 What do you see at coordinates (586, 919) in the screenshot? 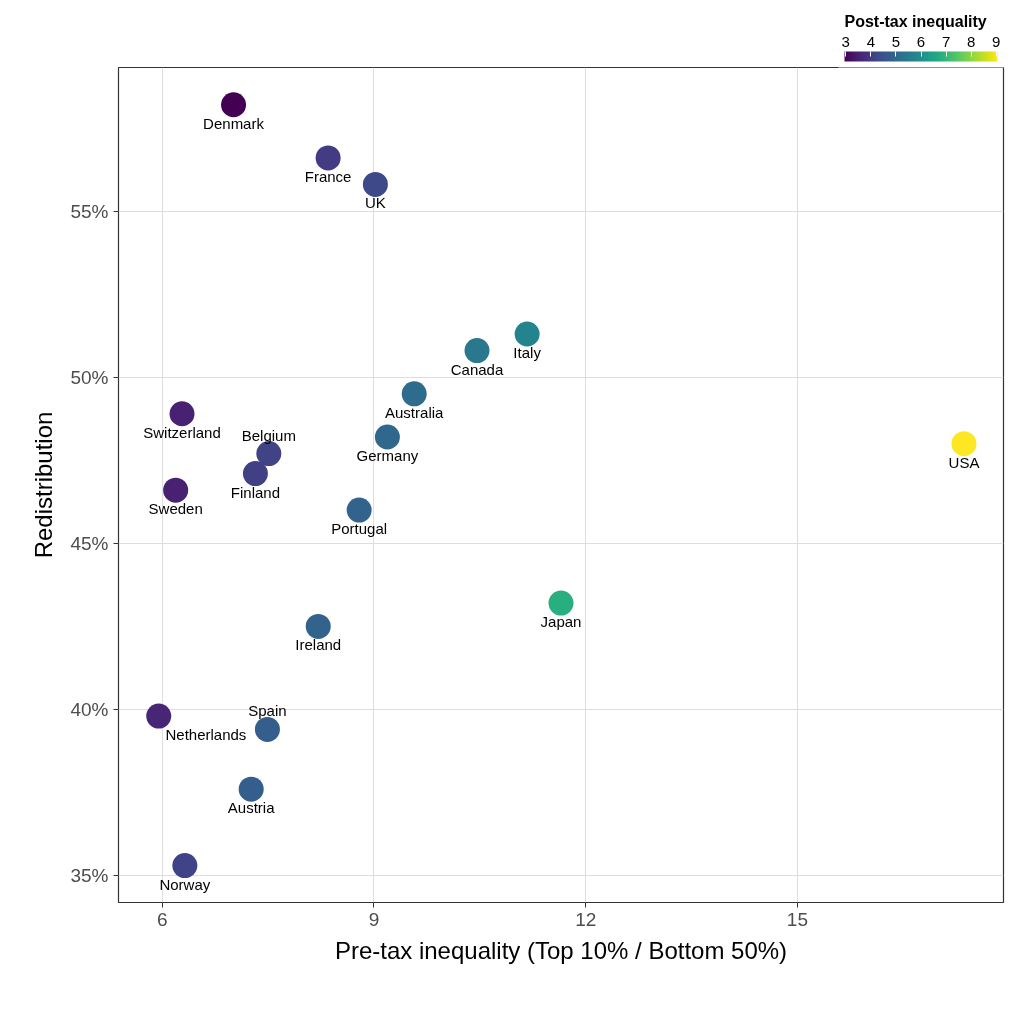
I see `x-tick-label: 12` at bounding box center [586, 919].